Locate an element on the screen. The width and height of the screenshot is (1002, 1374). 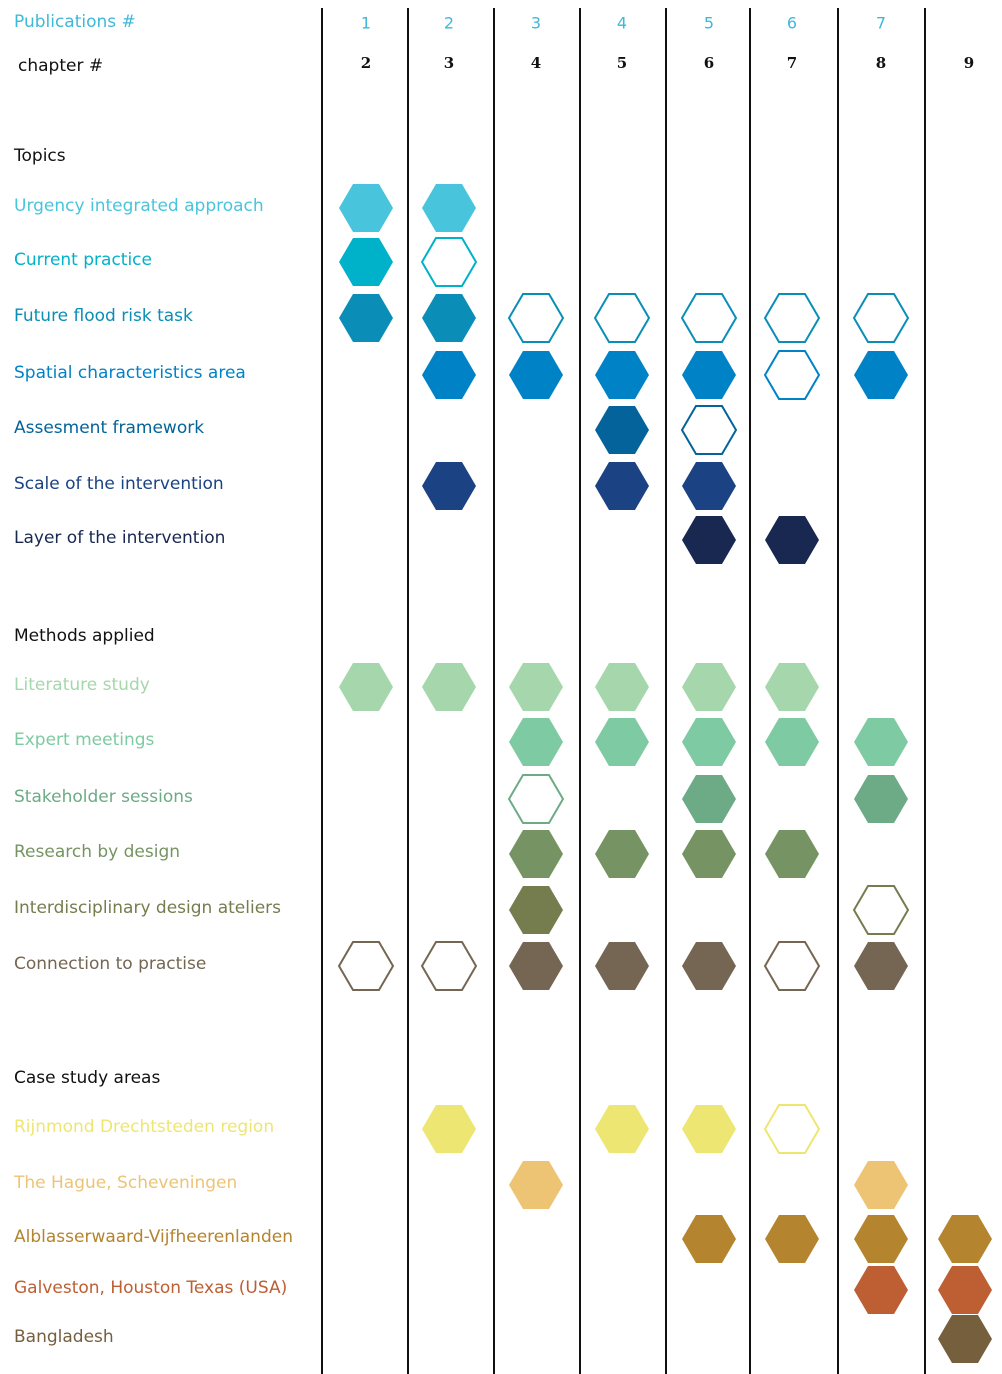
row-label: Research by design is located at coordinates (97, 852).